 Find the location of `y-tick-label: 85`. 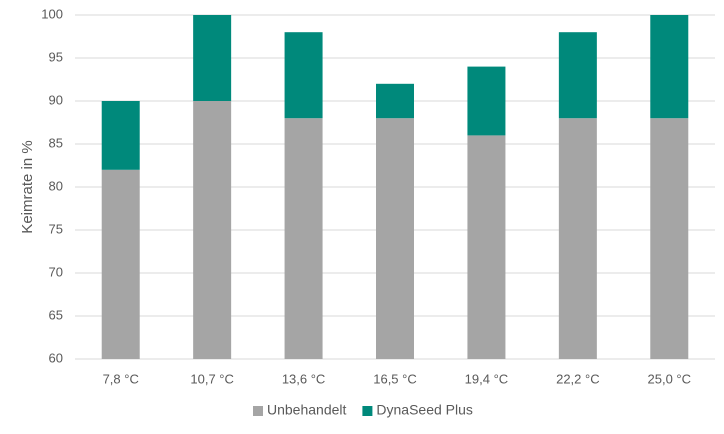

y-tick-label: 85 is located at coordinates (56, 142).